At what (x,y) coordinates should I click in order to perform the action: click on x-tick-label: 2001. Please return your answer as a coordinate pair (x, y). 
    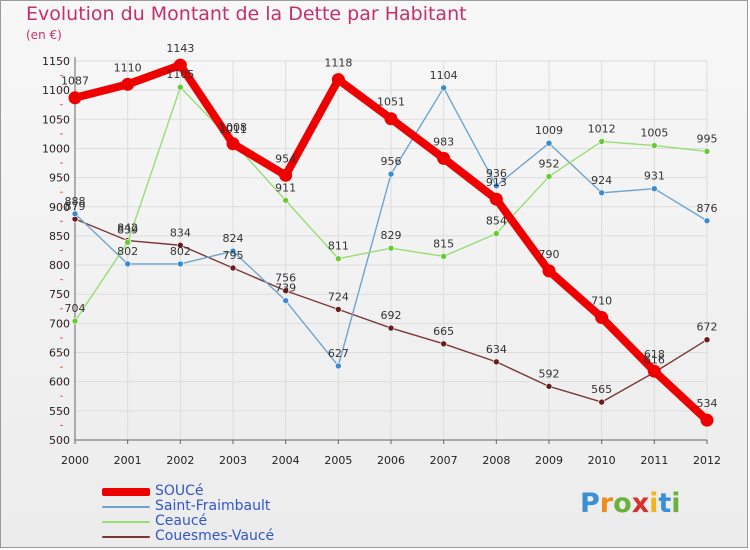
    Looking at the image, I should click on (128, 460).